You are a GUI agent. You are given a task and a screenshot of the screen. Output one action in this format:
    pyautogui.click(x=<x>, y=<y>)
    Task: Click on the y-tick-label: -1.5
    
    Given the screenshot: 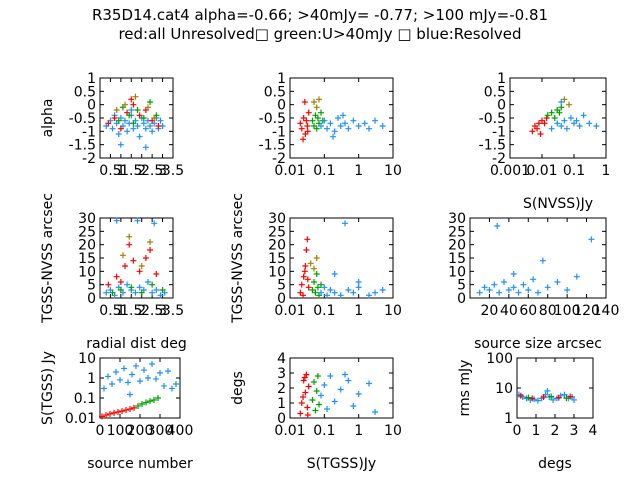 What is the action you would take?
    pyautogui.click(x=82, y=146)
    